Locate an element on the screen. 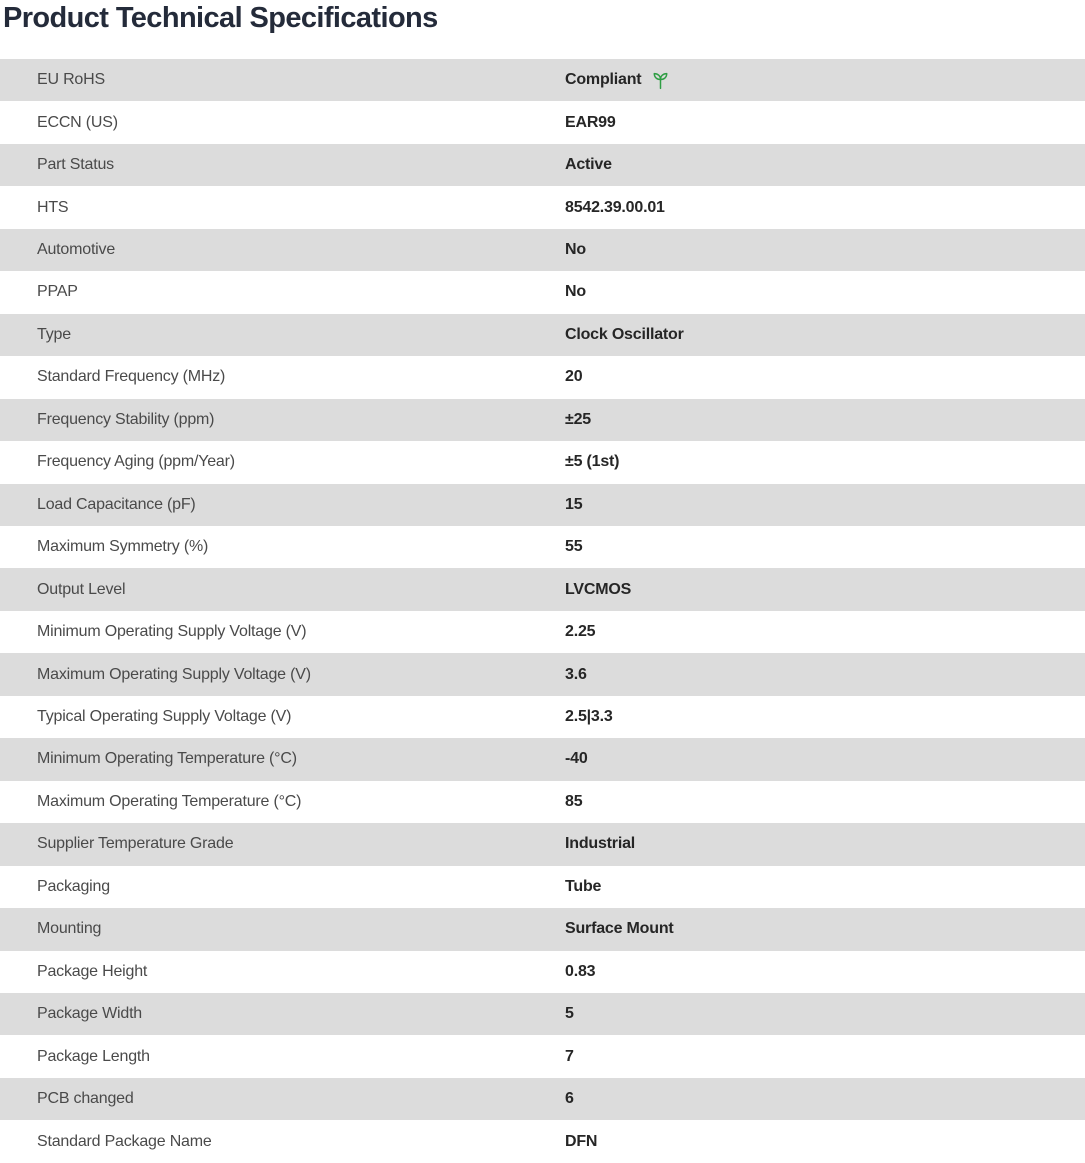 Image resolution: width=1085 pixels, height=1163 pixels. spec-label: Typical Operating Supply Voltage (V) is located at coordinates (164, 717).